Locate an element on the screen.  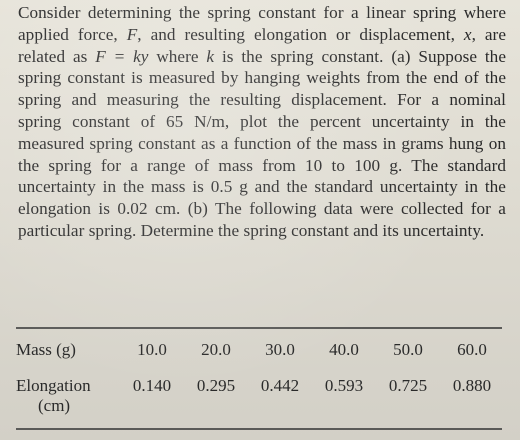
elongation-label-line2: (cm) is located at coordinates (54, 405).